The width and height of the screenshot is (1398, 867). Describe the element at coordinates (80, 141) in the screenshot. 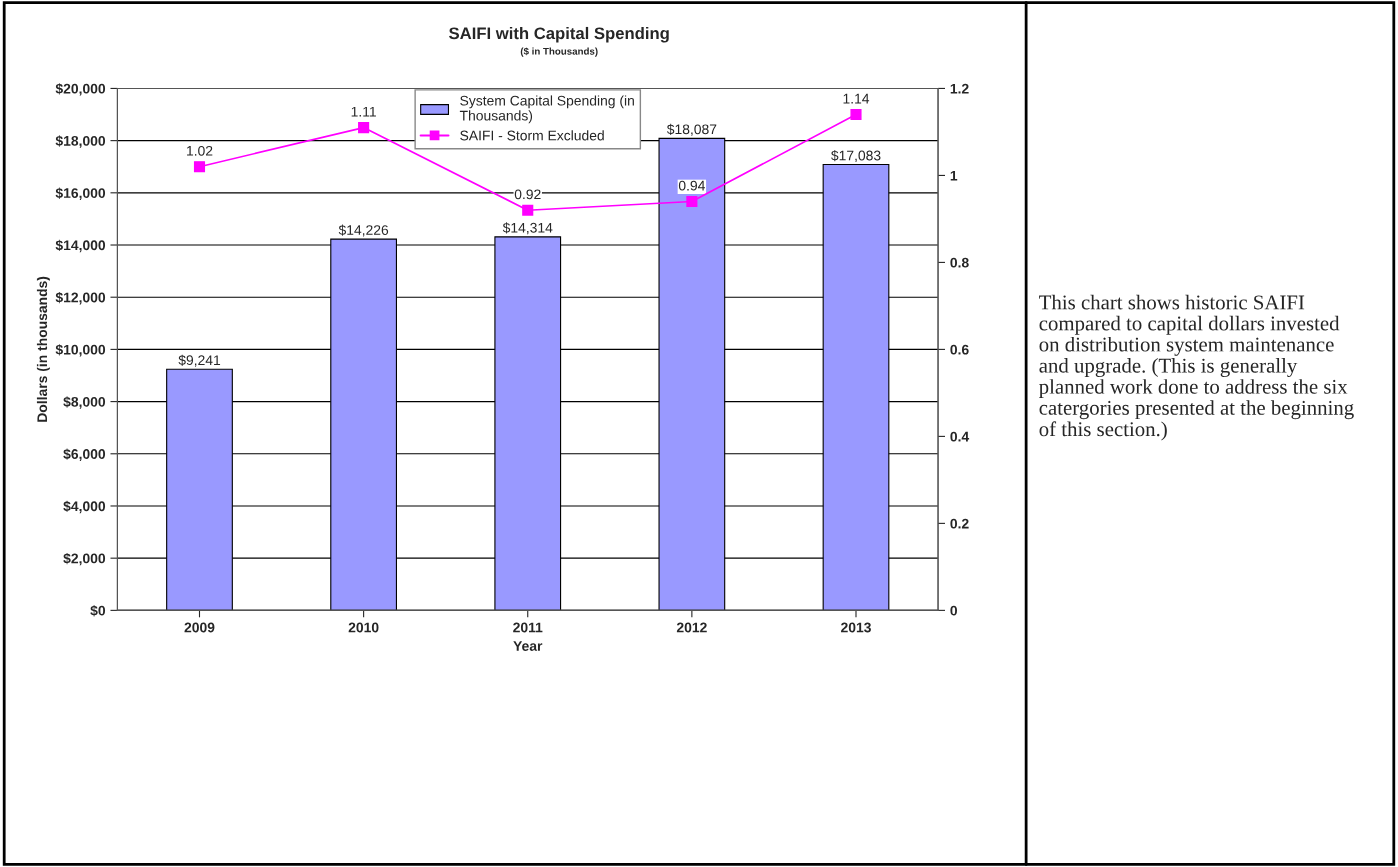

I see `y-tick-label: $18,000` at that location.